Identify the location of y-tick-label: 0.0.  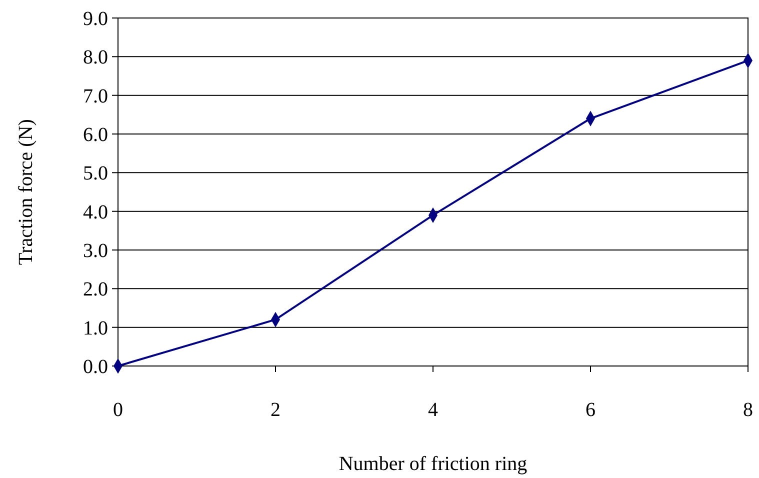
(95, 367).